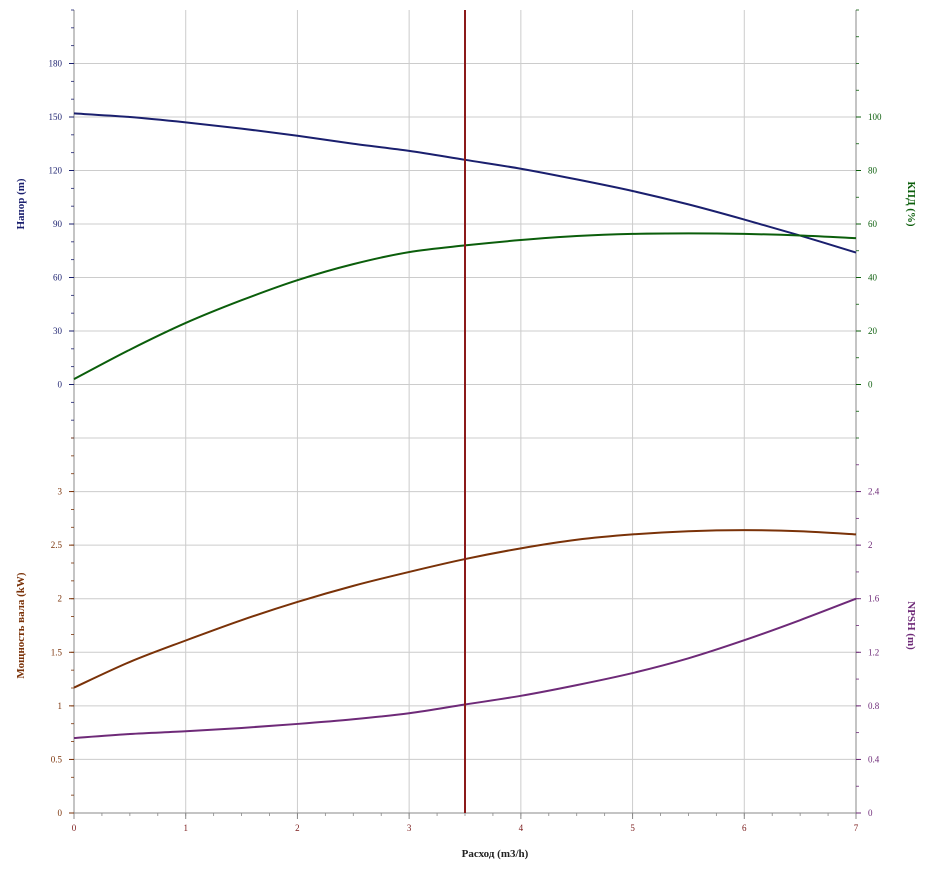 Image resolution: width=932 pixels, height=872 pixels. I want to click on x-axis-title: Расход (m3/h), so click(495, 854).